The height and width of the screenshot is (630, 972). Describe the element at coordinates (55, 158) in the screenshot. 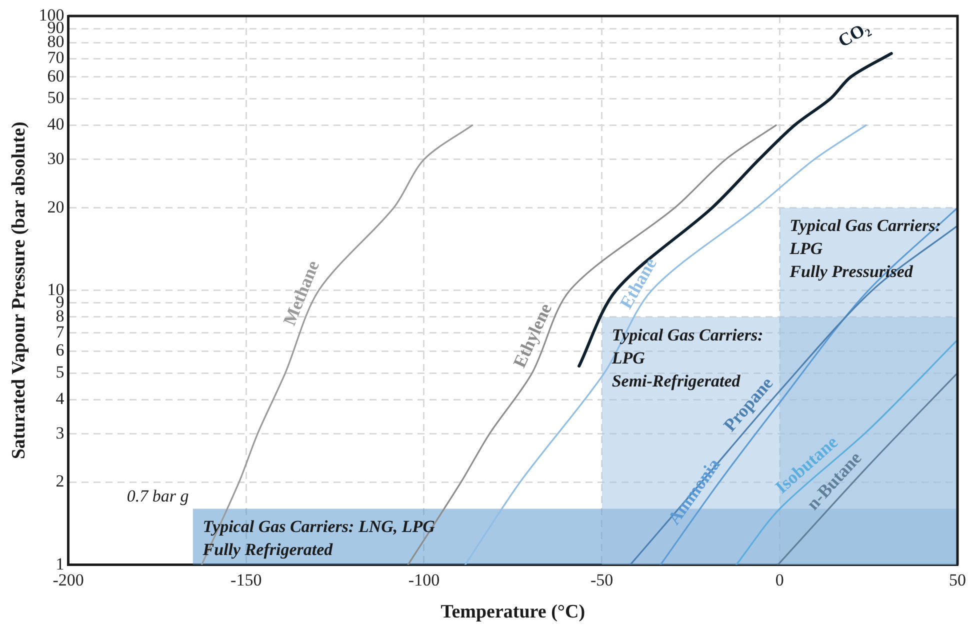

I see `y-tick-label: 30` at that location.